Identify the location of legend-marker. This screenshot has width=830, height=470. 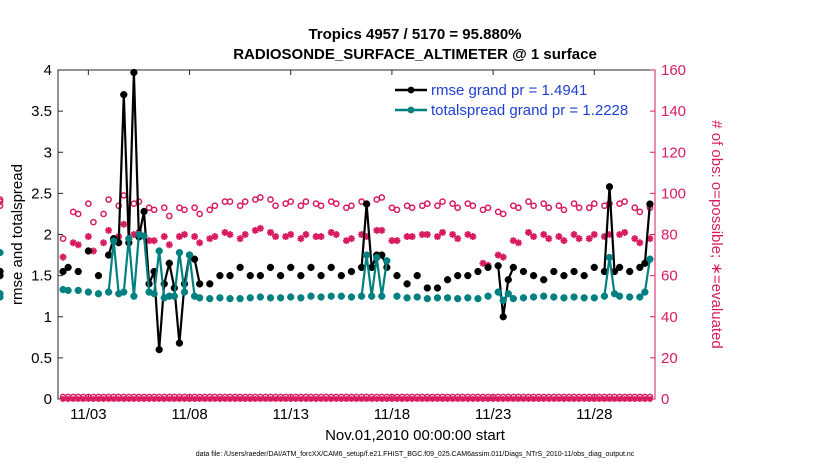
(411, 110).